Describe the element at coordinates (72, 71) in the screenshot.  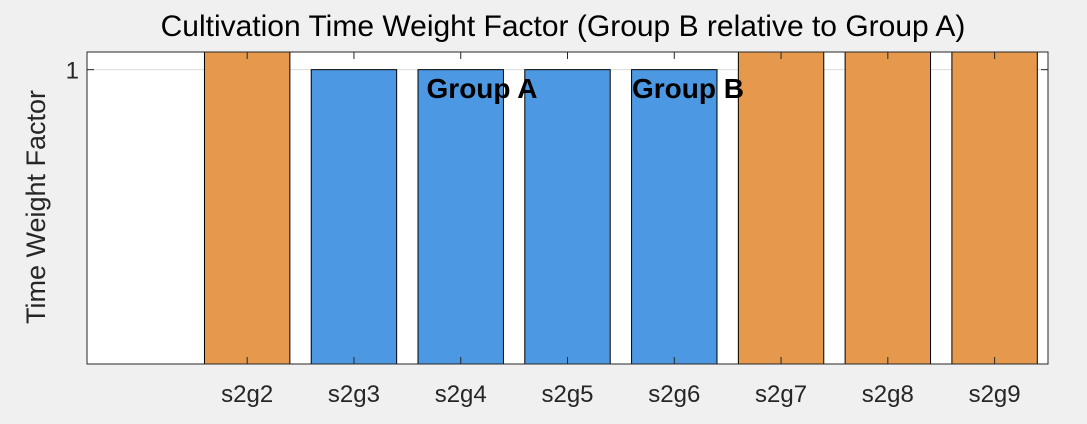
I see `y-tick-label: 1` at that location.